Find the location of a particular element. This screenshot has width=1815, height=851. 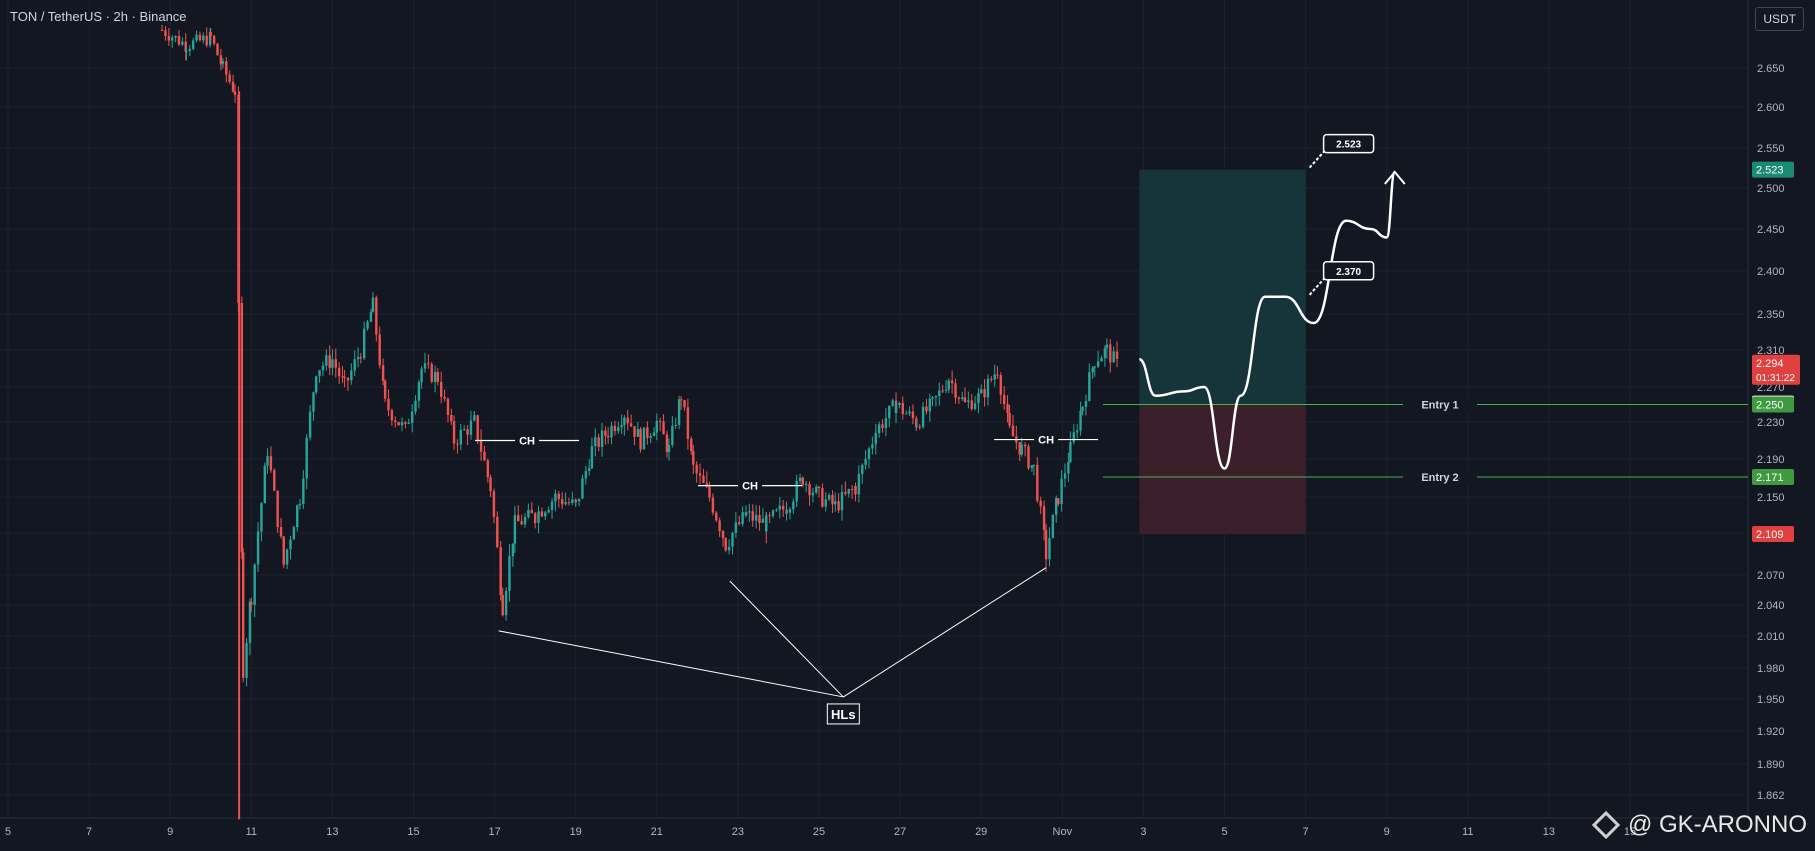

price-tick-label: 2.650 is located at coordinates (1771, 69).